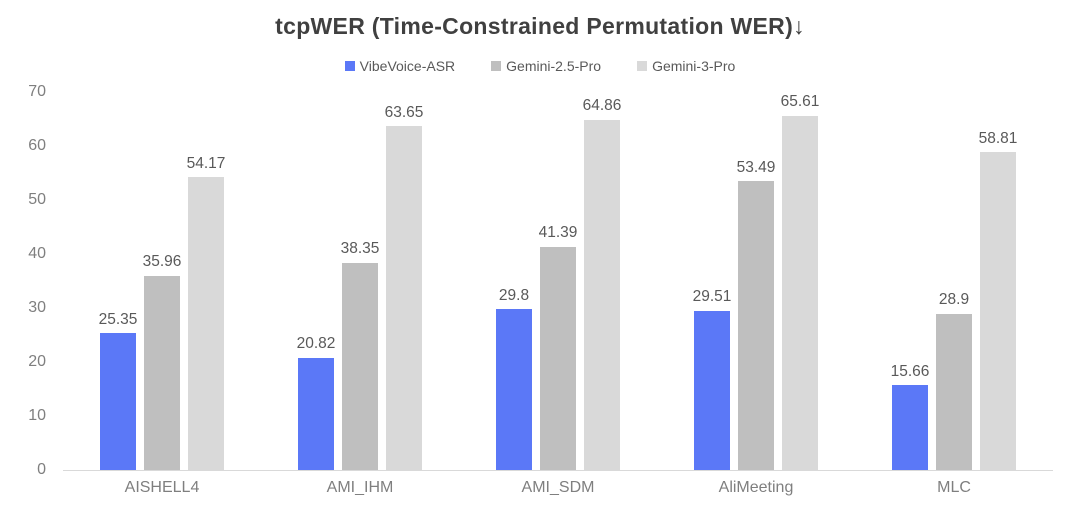 This screenshot has height=521, width=1080. Describe the element at coordinates (118, 281) in the screenshot. I see `bar-slot: 25.35` at that location.